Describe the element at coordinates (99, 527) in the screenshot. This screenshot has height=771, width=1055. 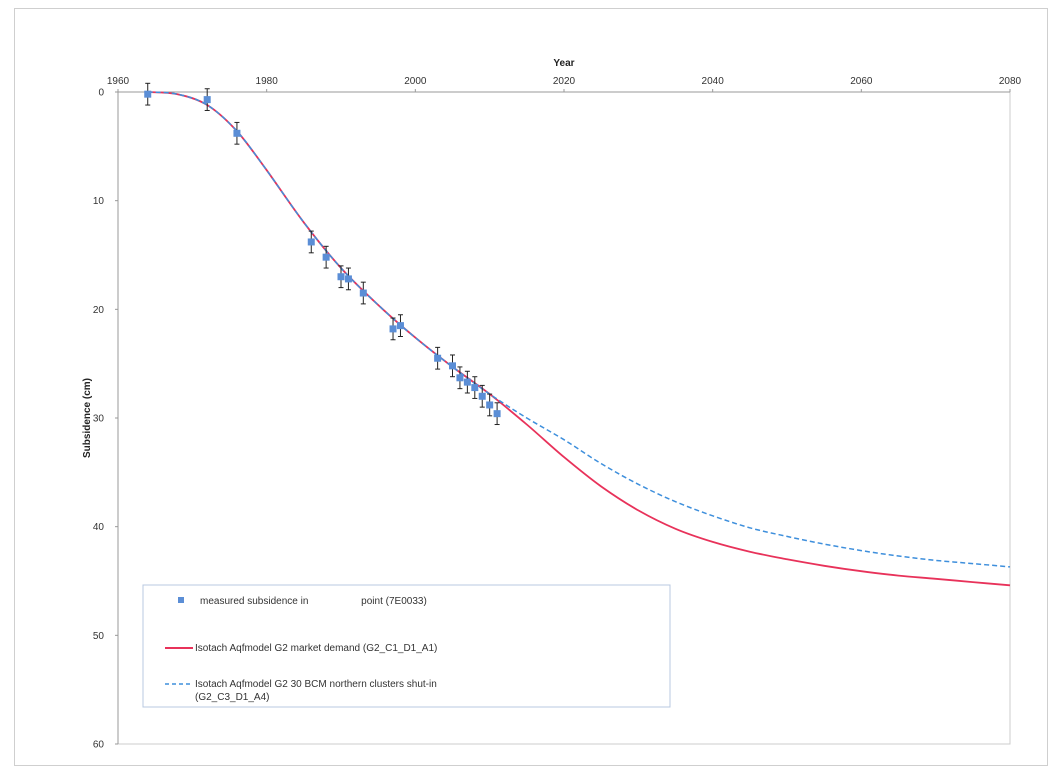
I see `y-tick-label: 40` at that location.